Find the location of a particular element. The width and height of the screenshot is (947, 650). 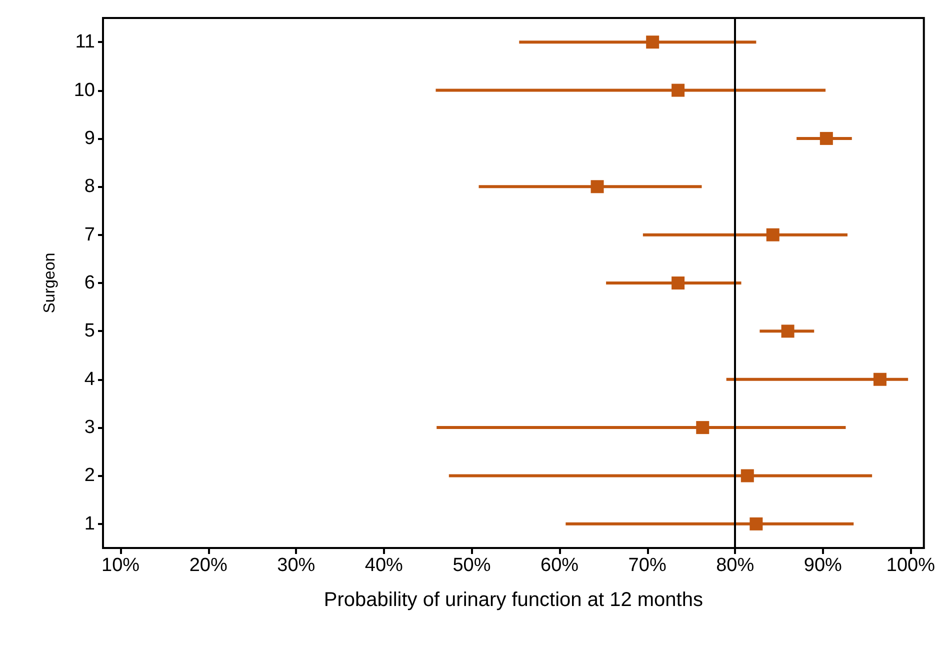

x-tick-label: 80% is located at coordinates (735, 565).